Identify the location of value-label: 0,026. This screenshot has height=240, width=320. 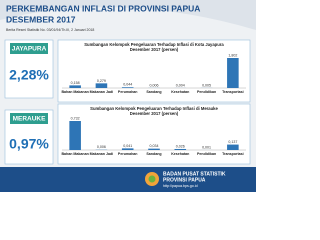
(180, 146).